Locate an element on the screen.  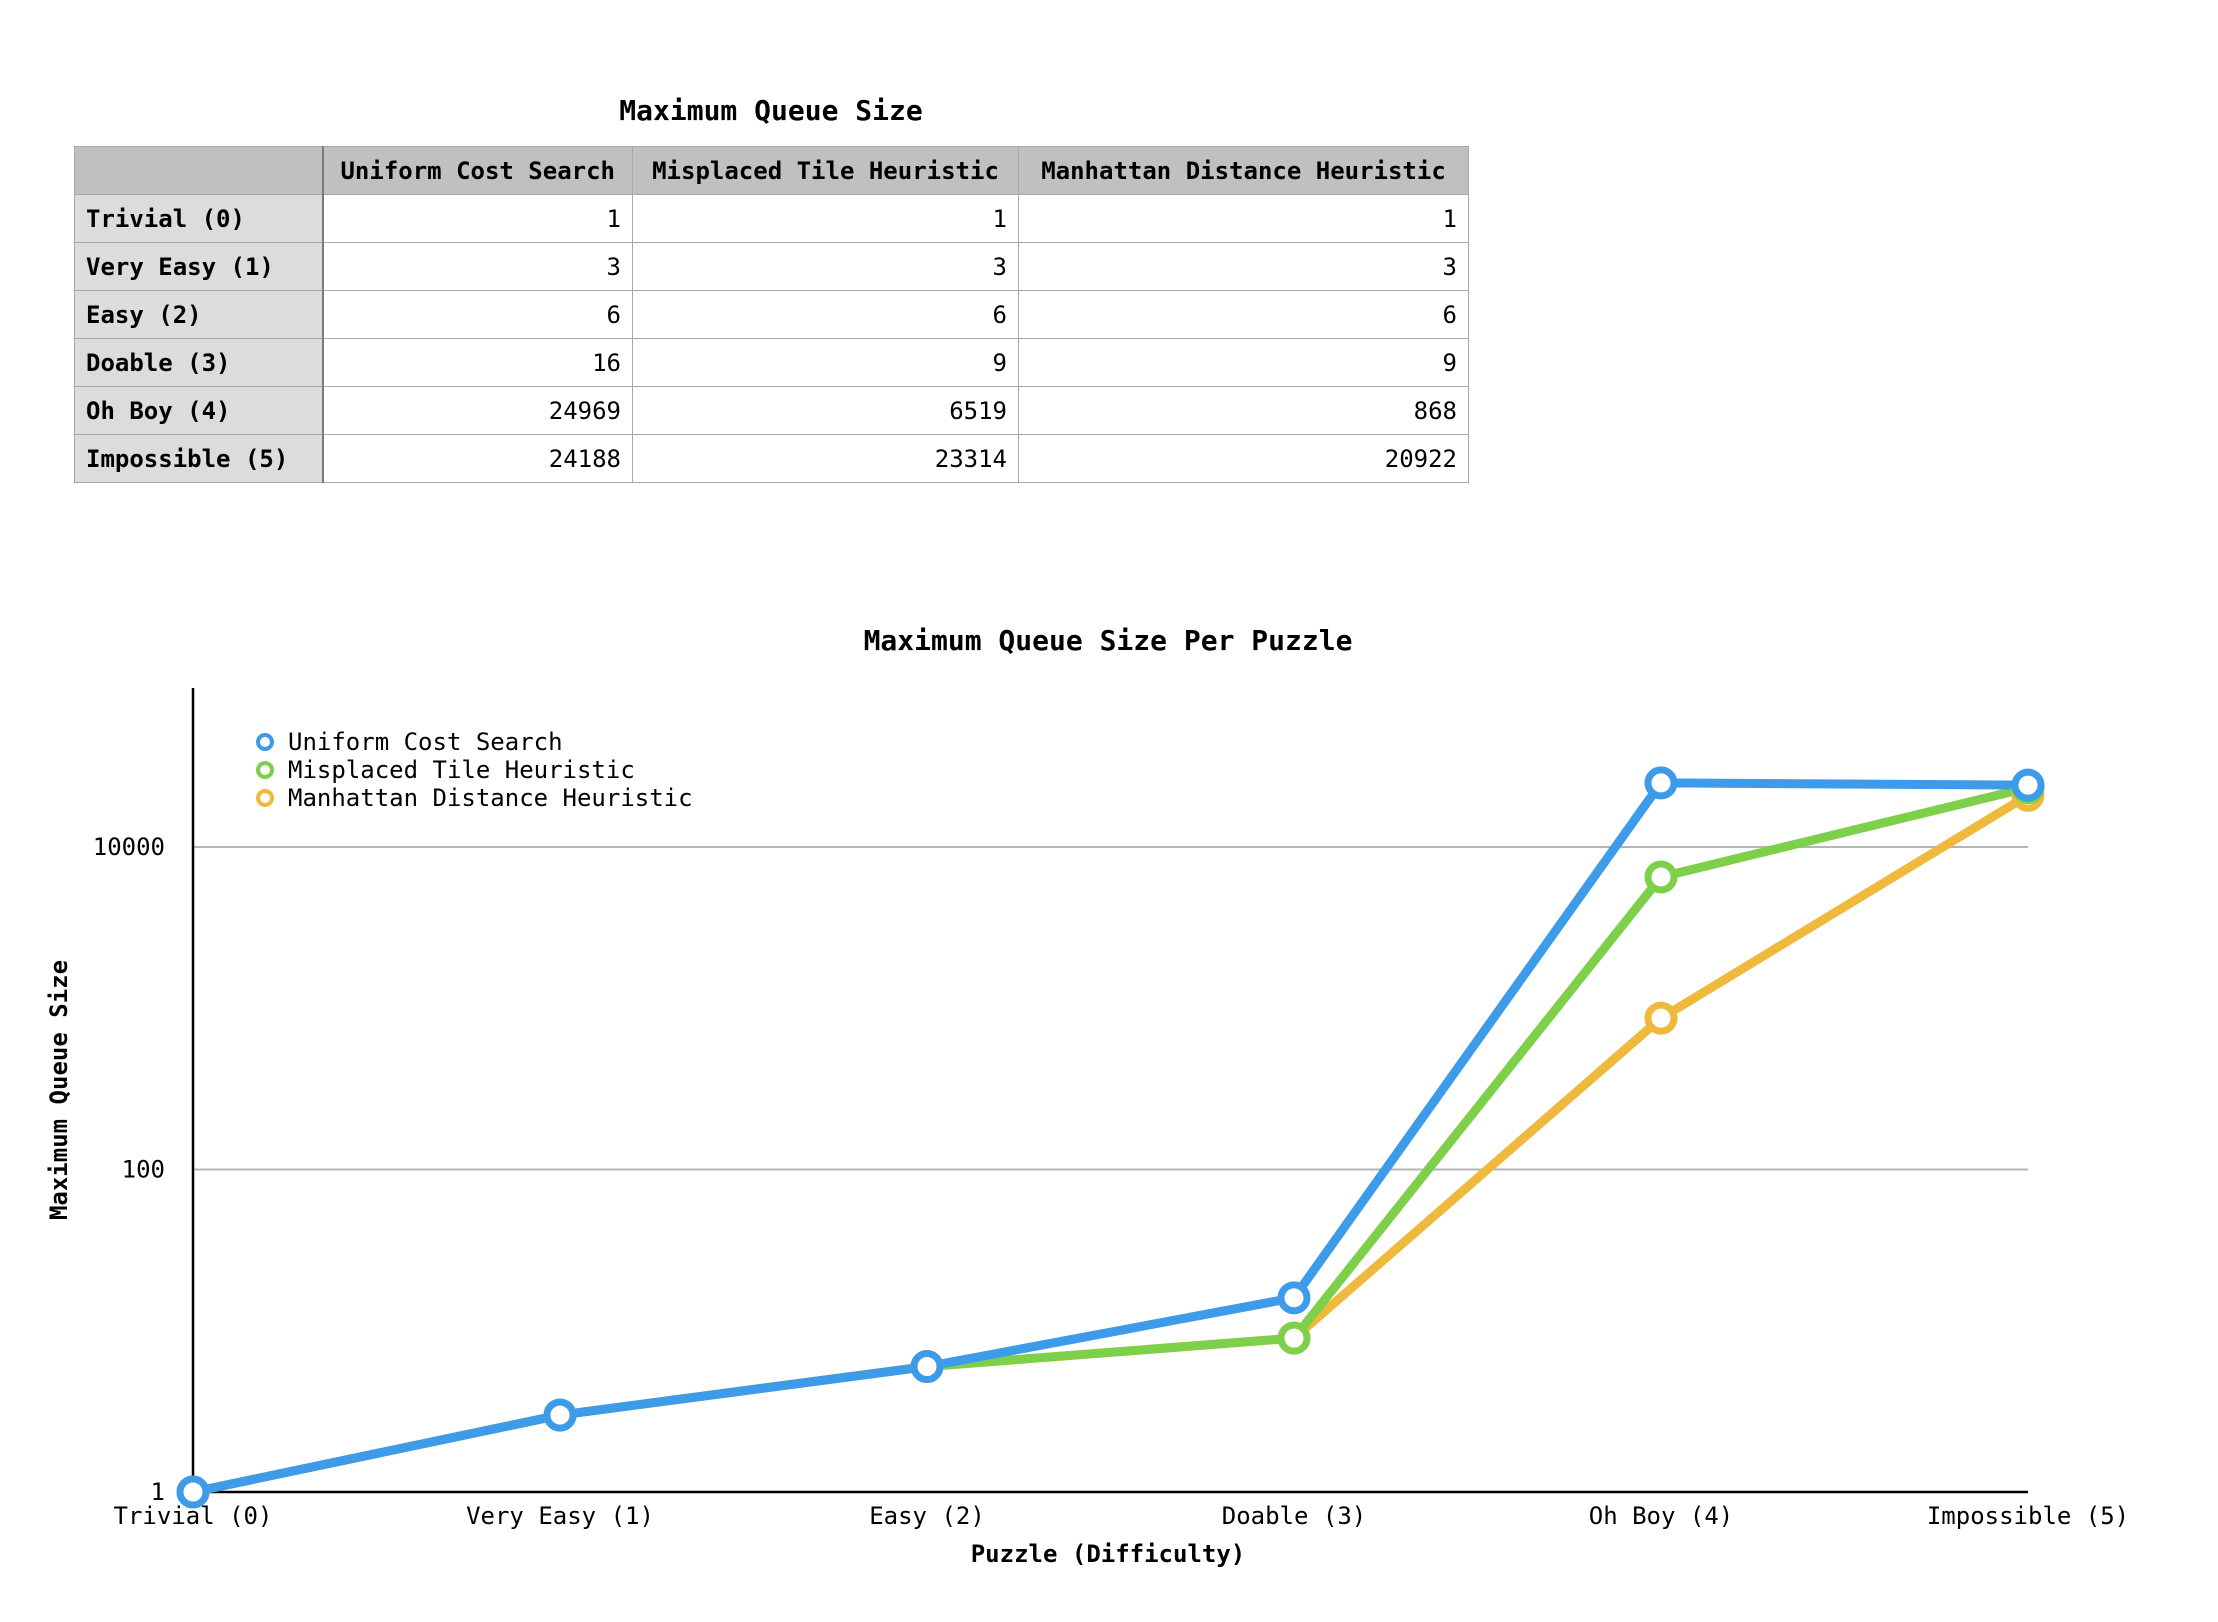
table-row: Very Easy (1) 3 3 3 is located at coordinates (771, 266).